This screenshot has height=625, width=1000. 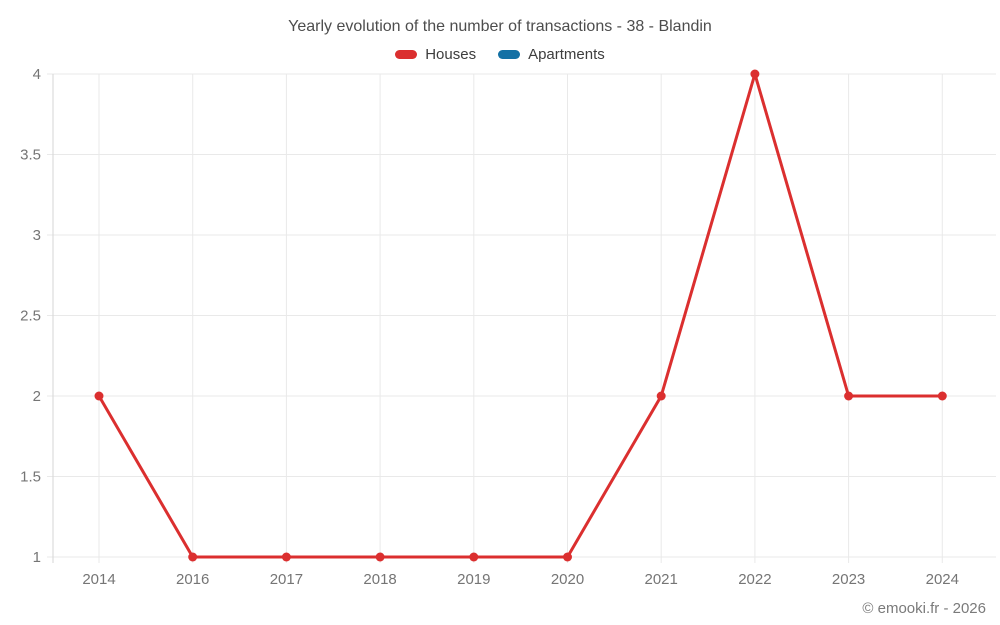 What do you see at coordinates (942, 579) in the screenshot?
I see `x-axis-label: 2024` at bounding box center [942, 579].